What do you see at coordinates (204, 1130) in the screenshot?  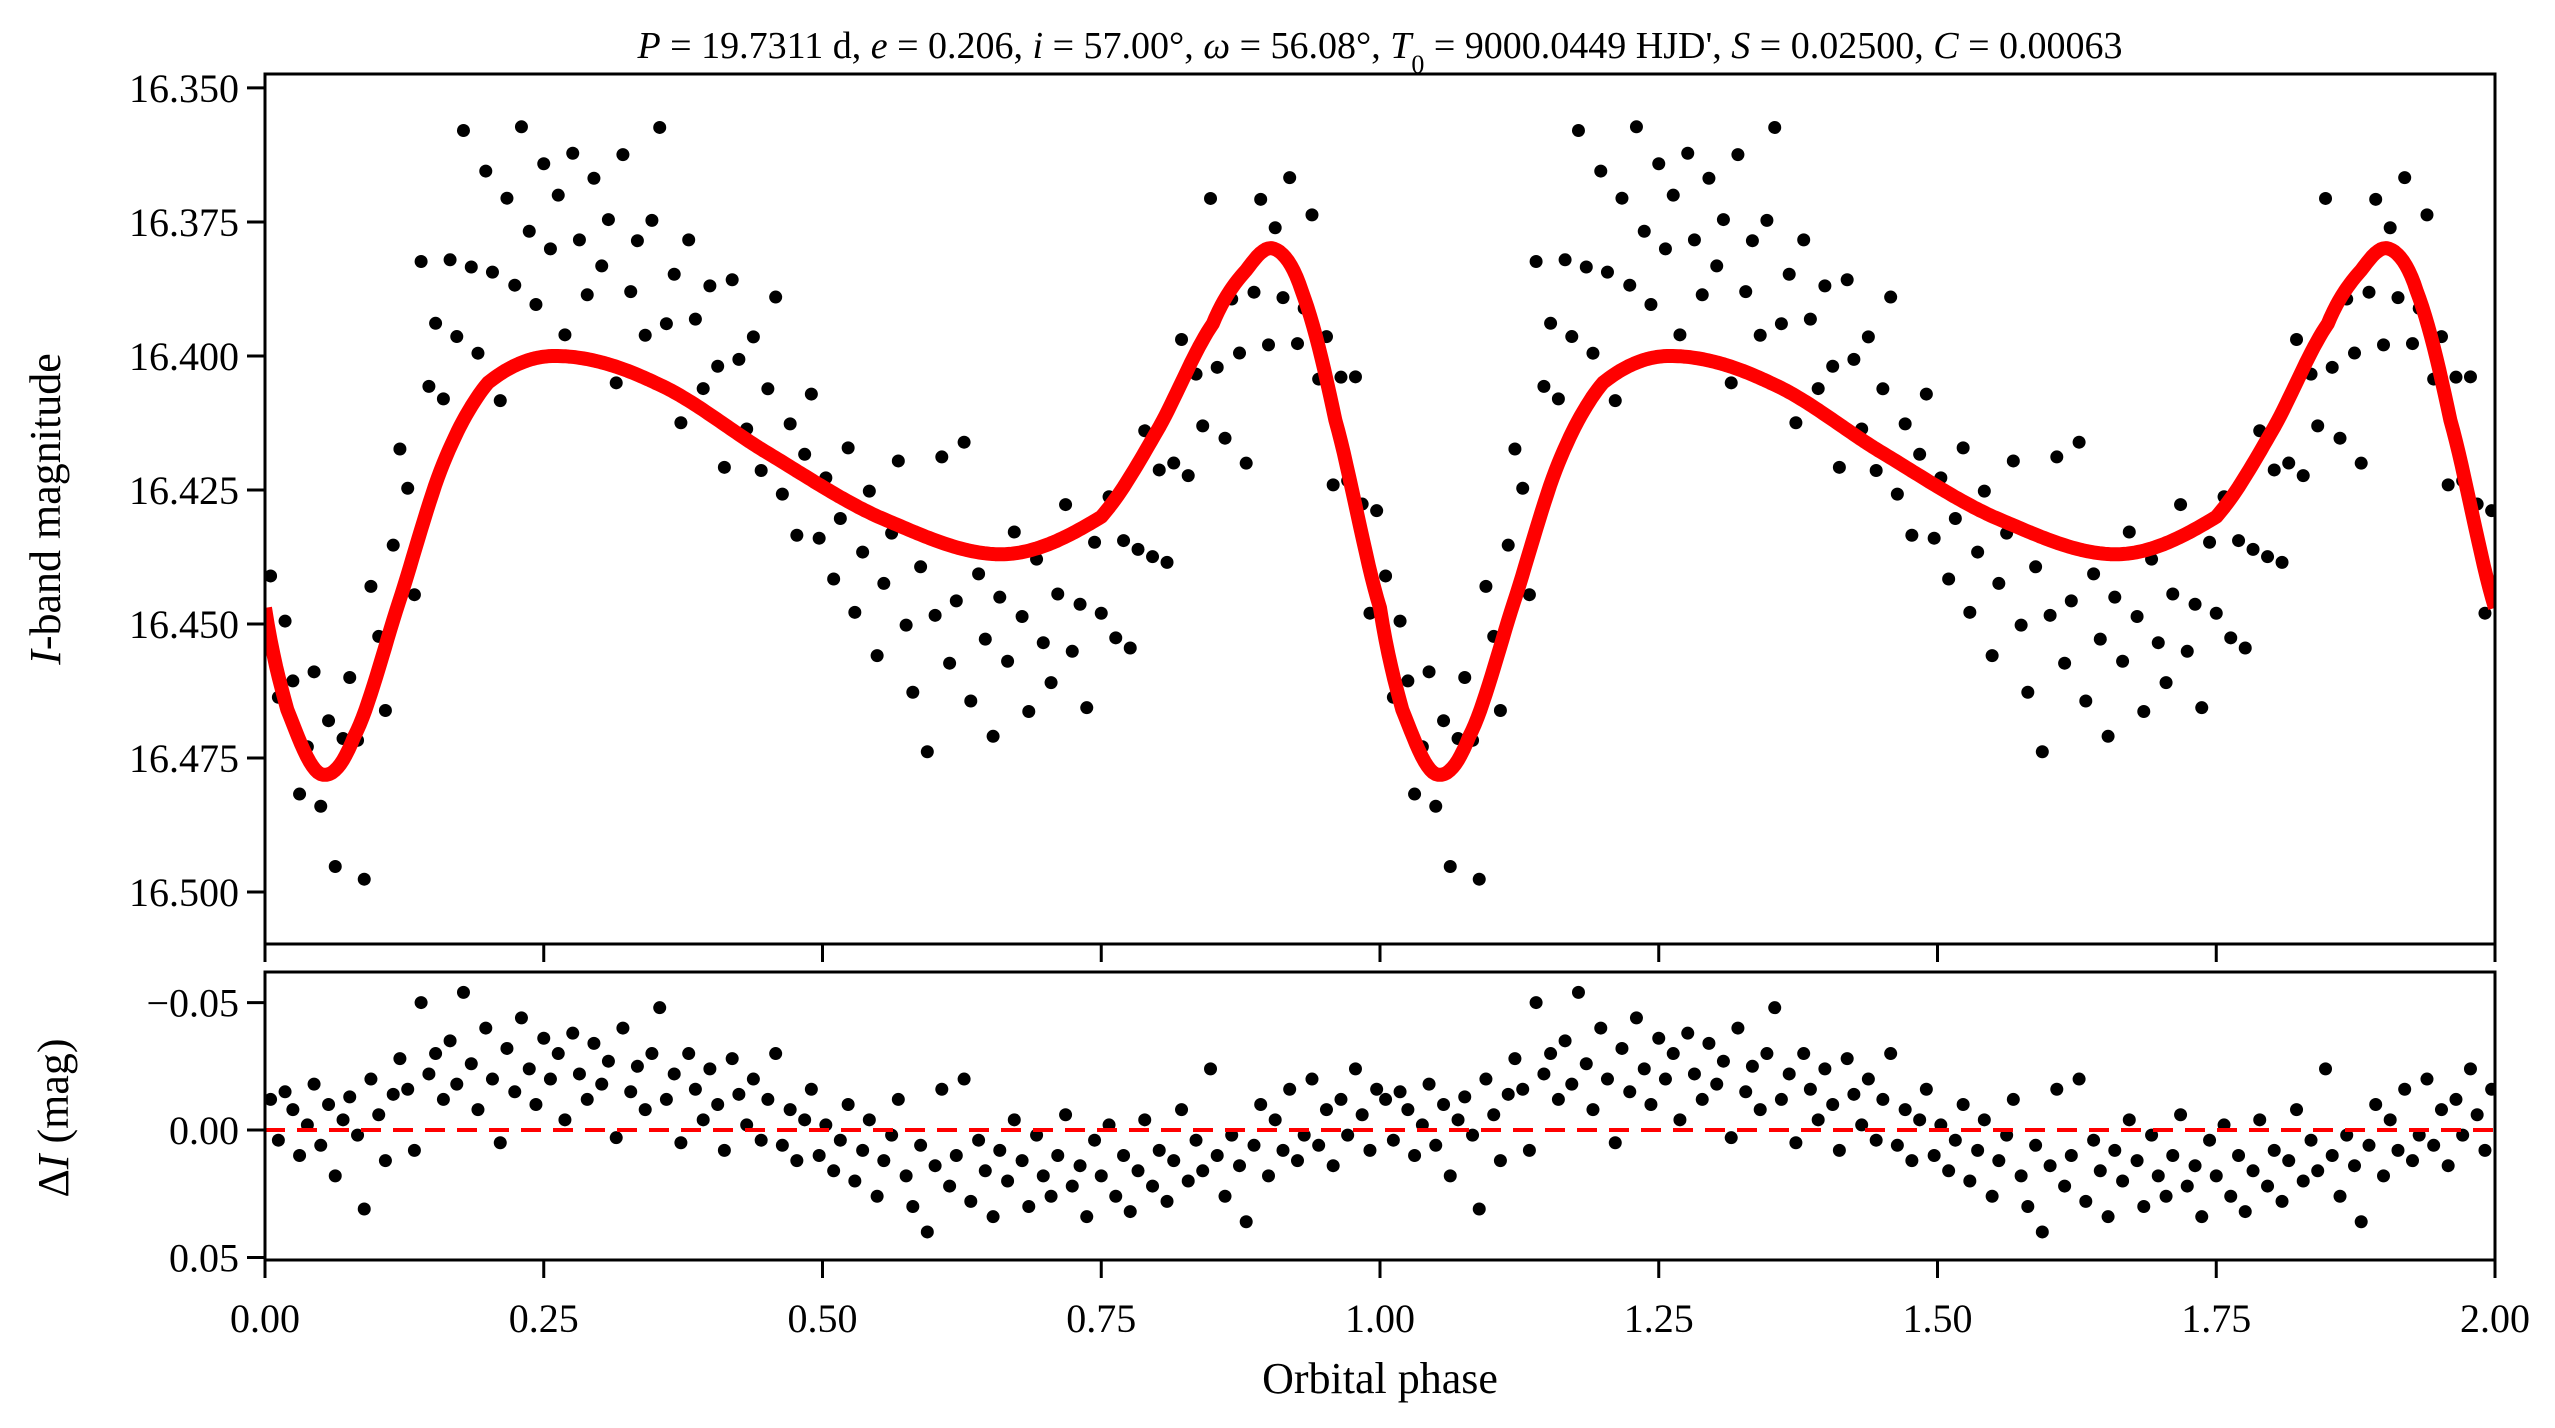 I see `residual-y-tick-label: 0.00` at bounding box center [204, 1130].